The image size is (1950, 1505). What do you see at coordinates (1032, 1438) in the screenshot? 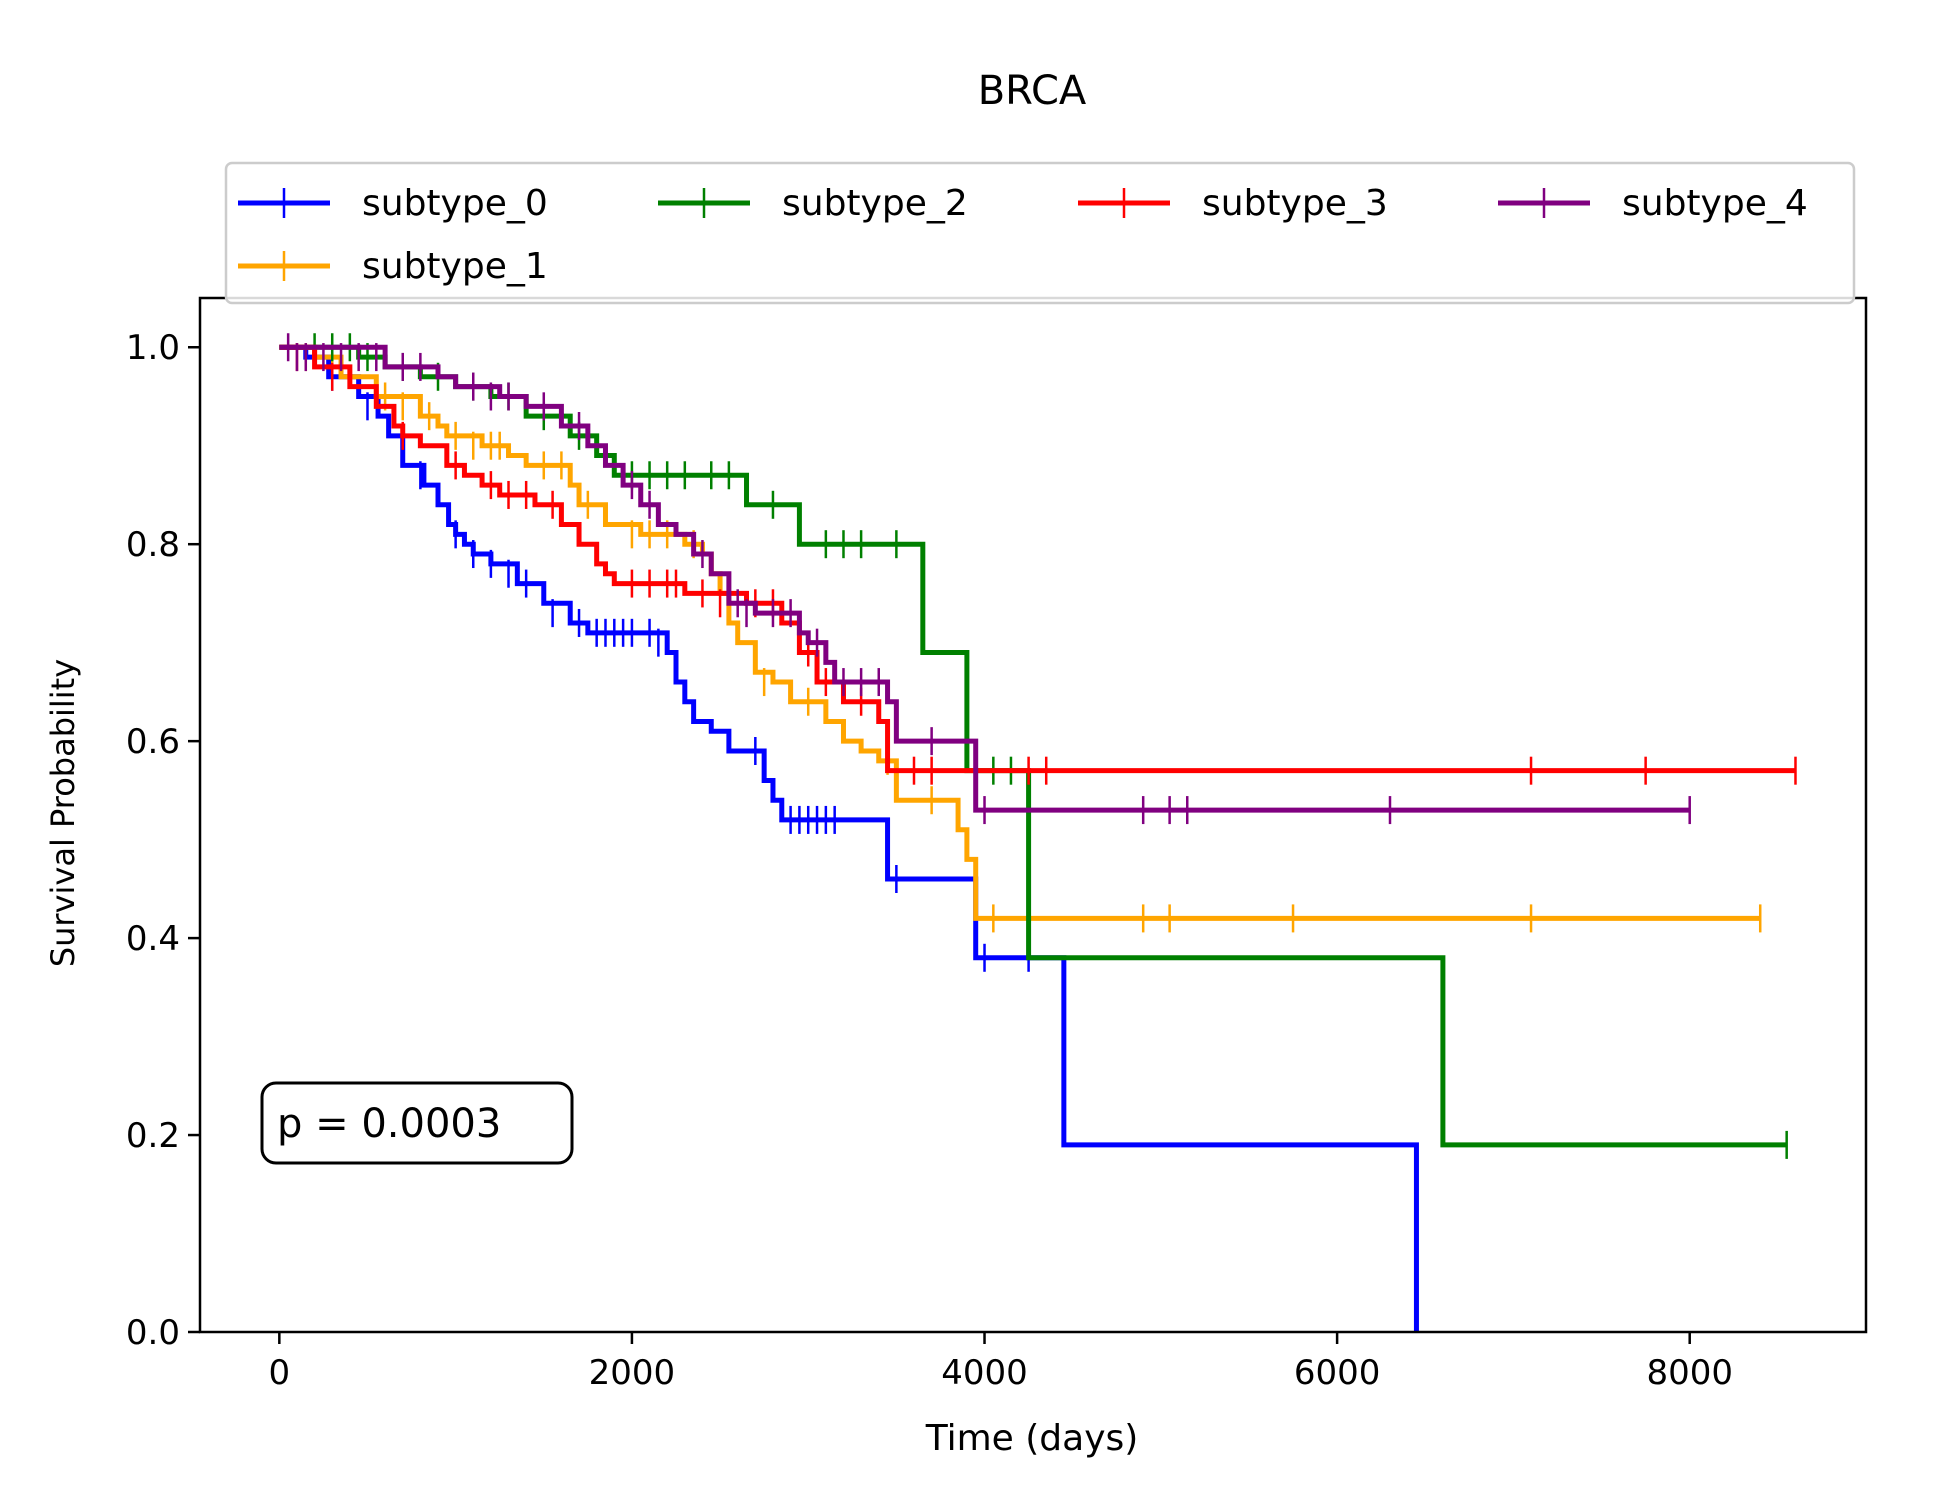
I see `x-axis-label: Time (days)` at bounding box center [1032, 1438].